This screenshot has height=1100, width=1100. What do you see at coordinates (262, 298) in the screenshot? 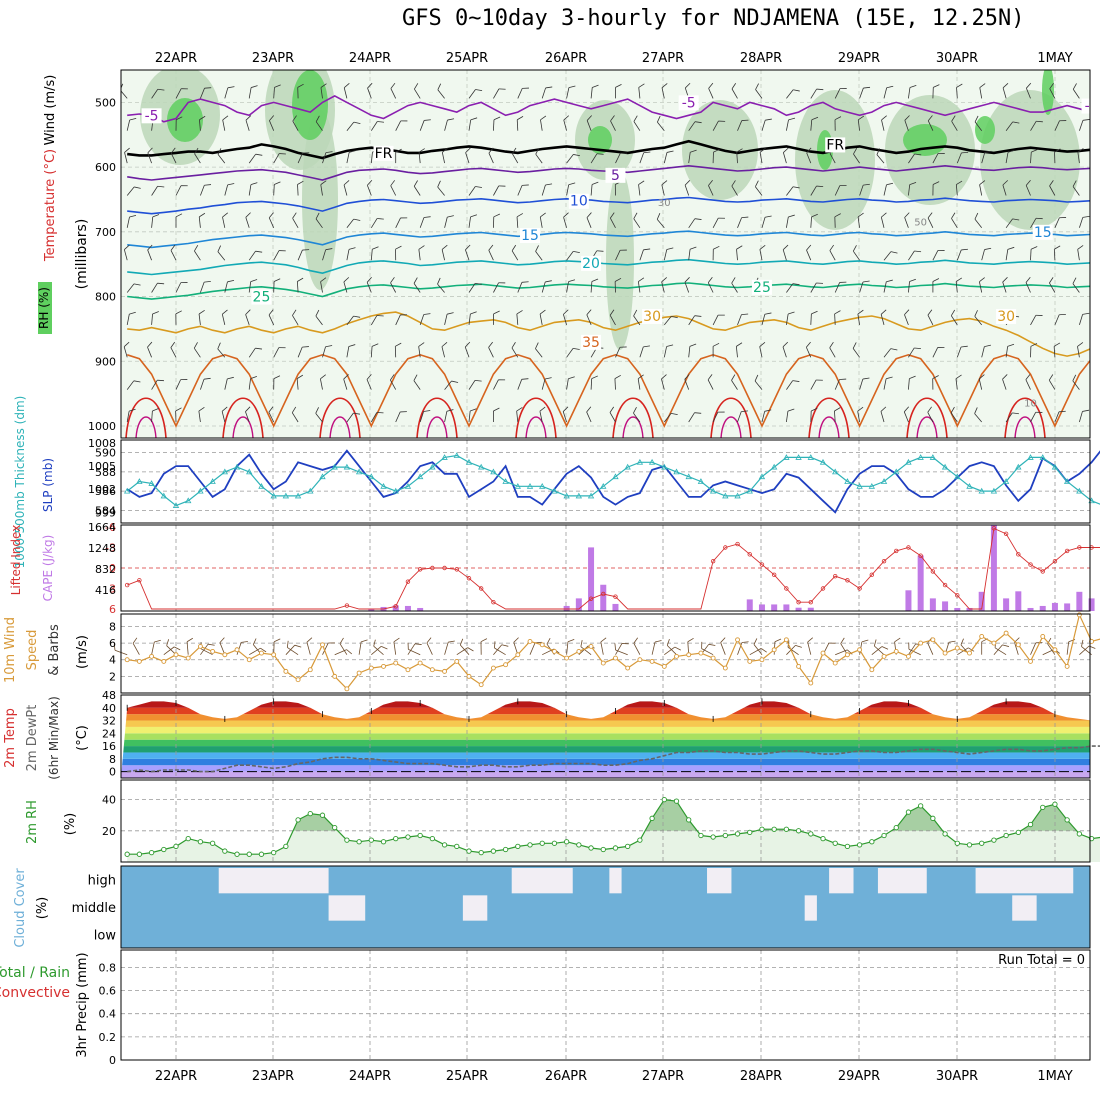
I see `isotherm-label: 25` at bounding box center [262, 298].